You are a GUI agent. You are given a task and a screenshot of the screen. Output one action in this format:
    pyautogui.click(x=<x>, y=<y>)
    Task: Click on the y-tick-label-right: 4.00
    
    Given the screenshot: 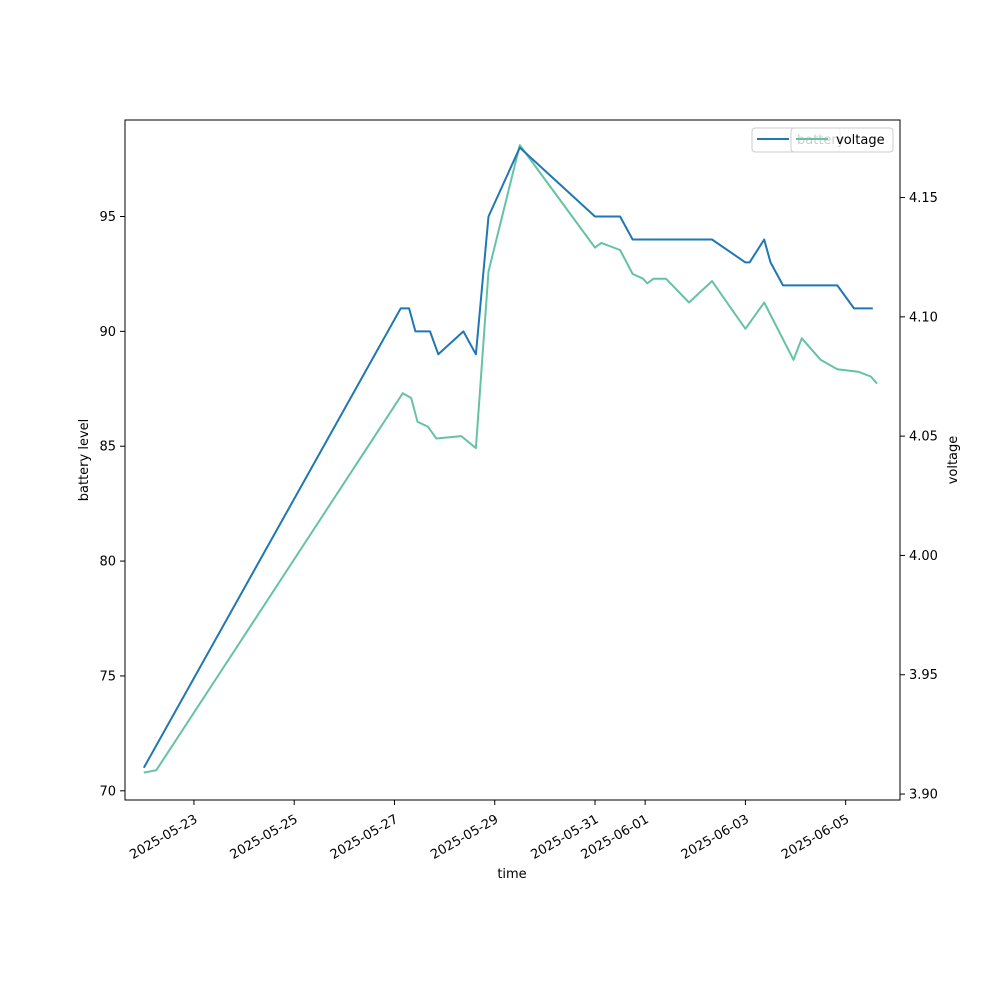 What is the action you would take?
    pyautogui.click(x=923, y=556)
    